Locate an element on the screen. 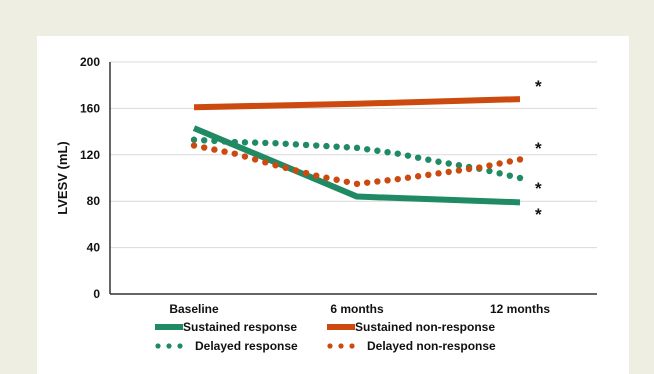 This screenshot has height=374, width=654. legend-label: Sustained non-response is located at coordinates (425, 327).